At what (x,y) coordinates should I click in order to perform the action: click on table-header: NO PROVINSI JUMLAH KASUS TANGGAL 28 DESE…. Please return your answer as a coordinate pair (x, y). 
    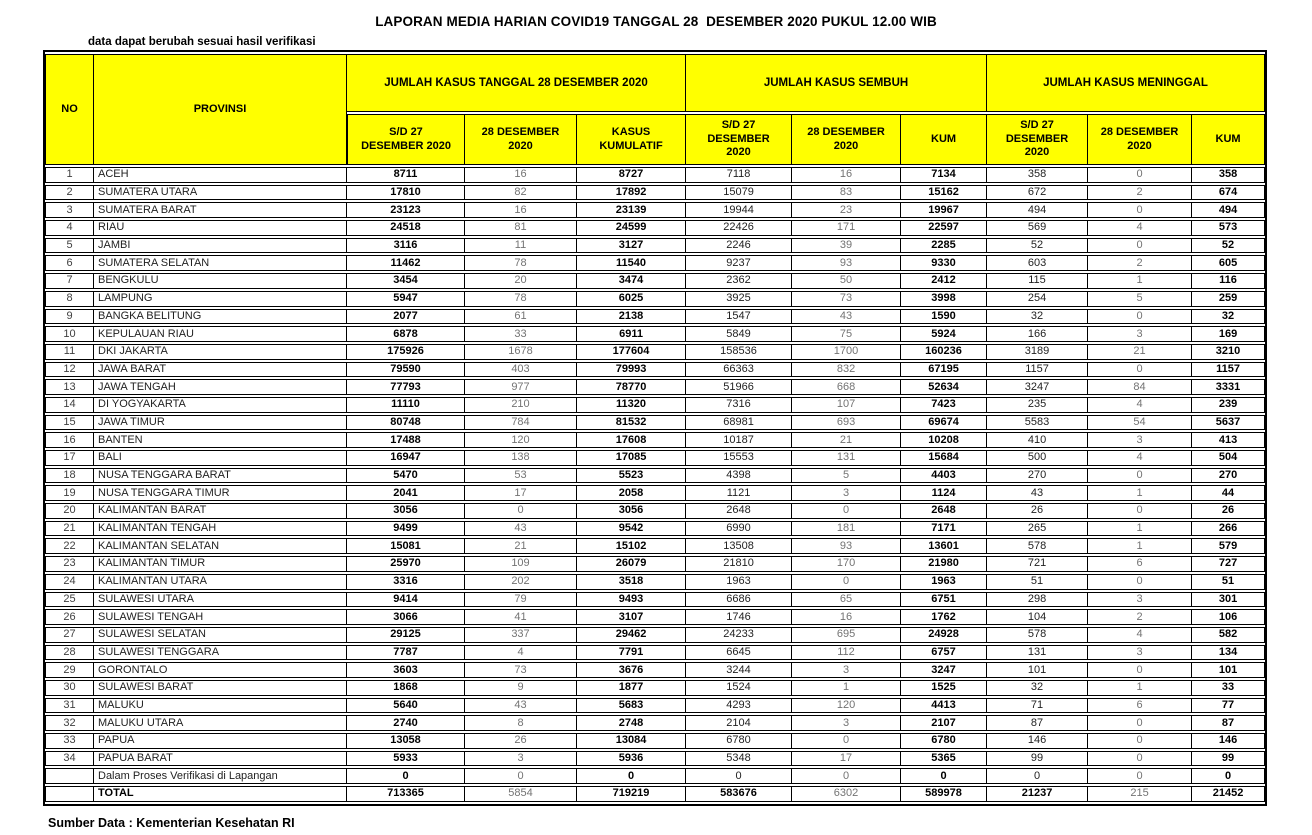
    Looking at the image, I should click on (655, 109).